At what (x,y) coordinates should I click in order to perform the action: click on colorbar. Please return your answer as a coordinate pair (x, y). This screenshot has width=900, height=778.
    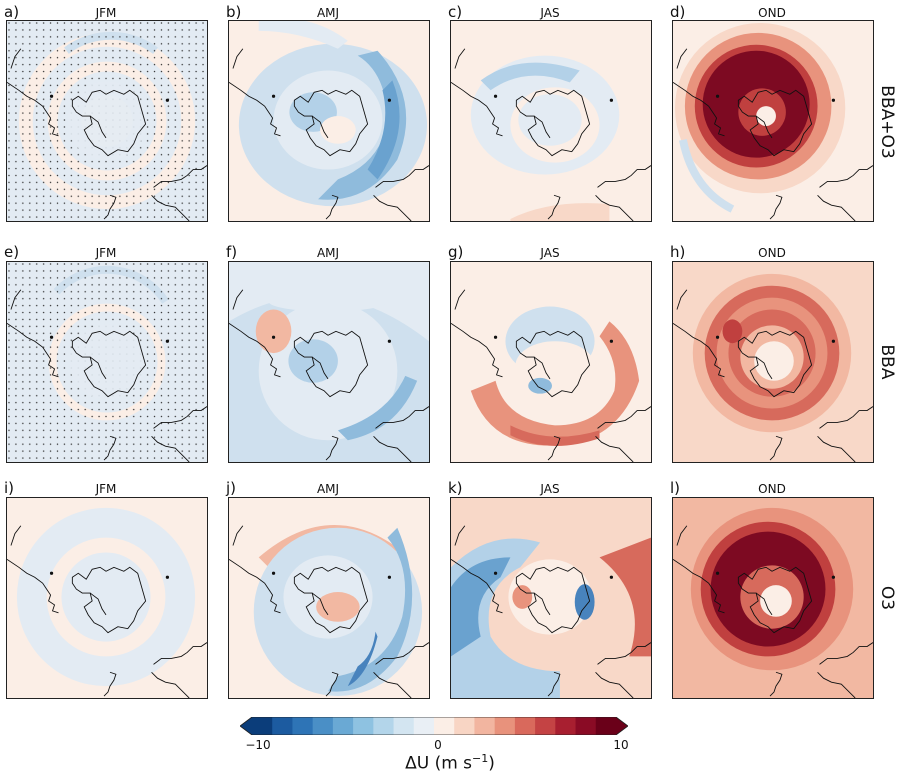
    Looking at the image, I should click on (434, 726).